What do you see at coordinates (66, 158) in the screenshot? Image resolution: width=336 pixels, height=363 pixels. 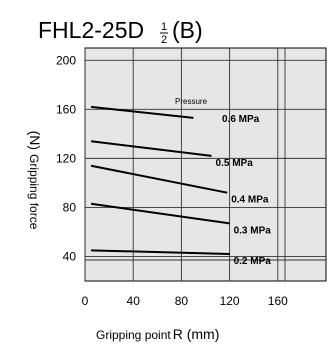 I see `y-tick-label: 120` at bounding box center [66, 158].